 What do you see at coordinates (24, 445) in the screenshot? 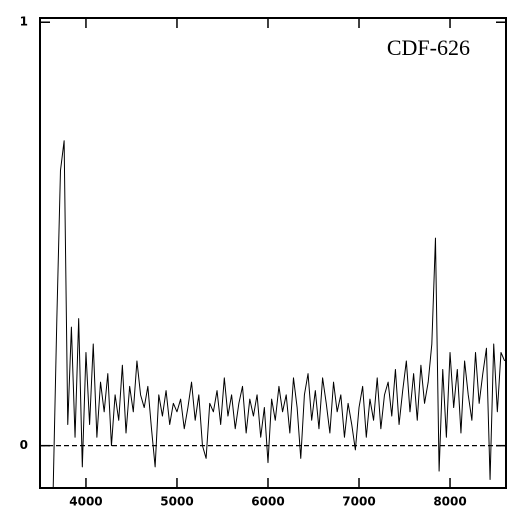
I see `y-tick-label: 0` at bounding box center [24, 445].